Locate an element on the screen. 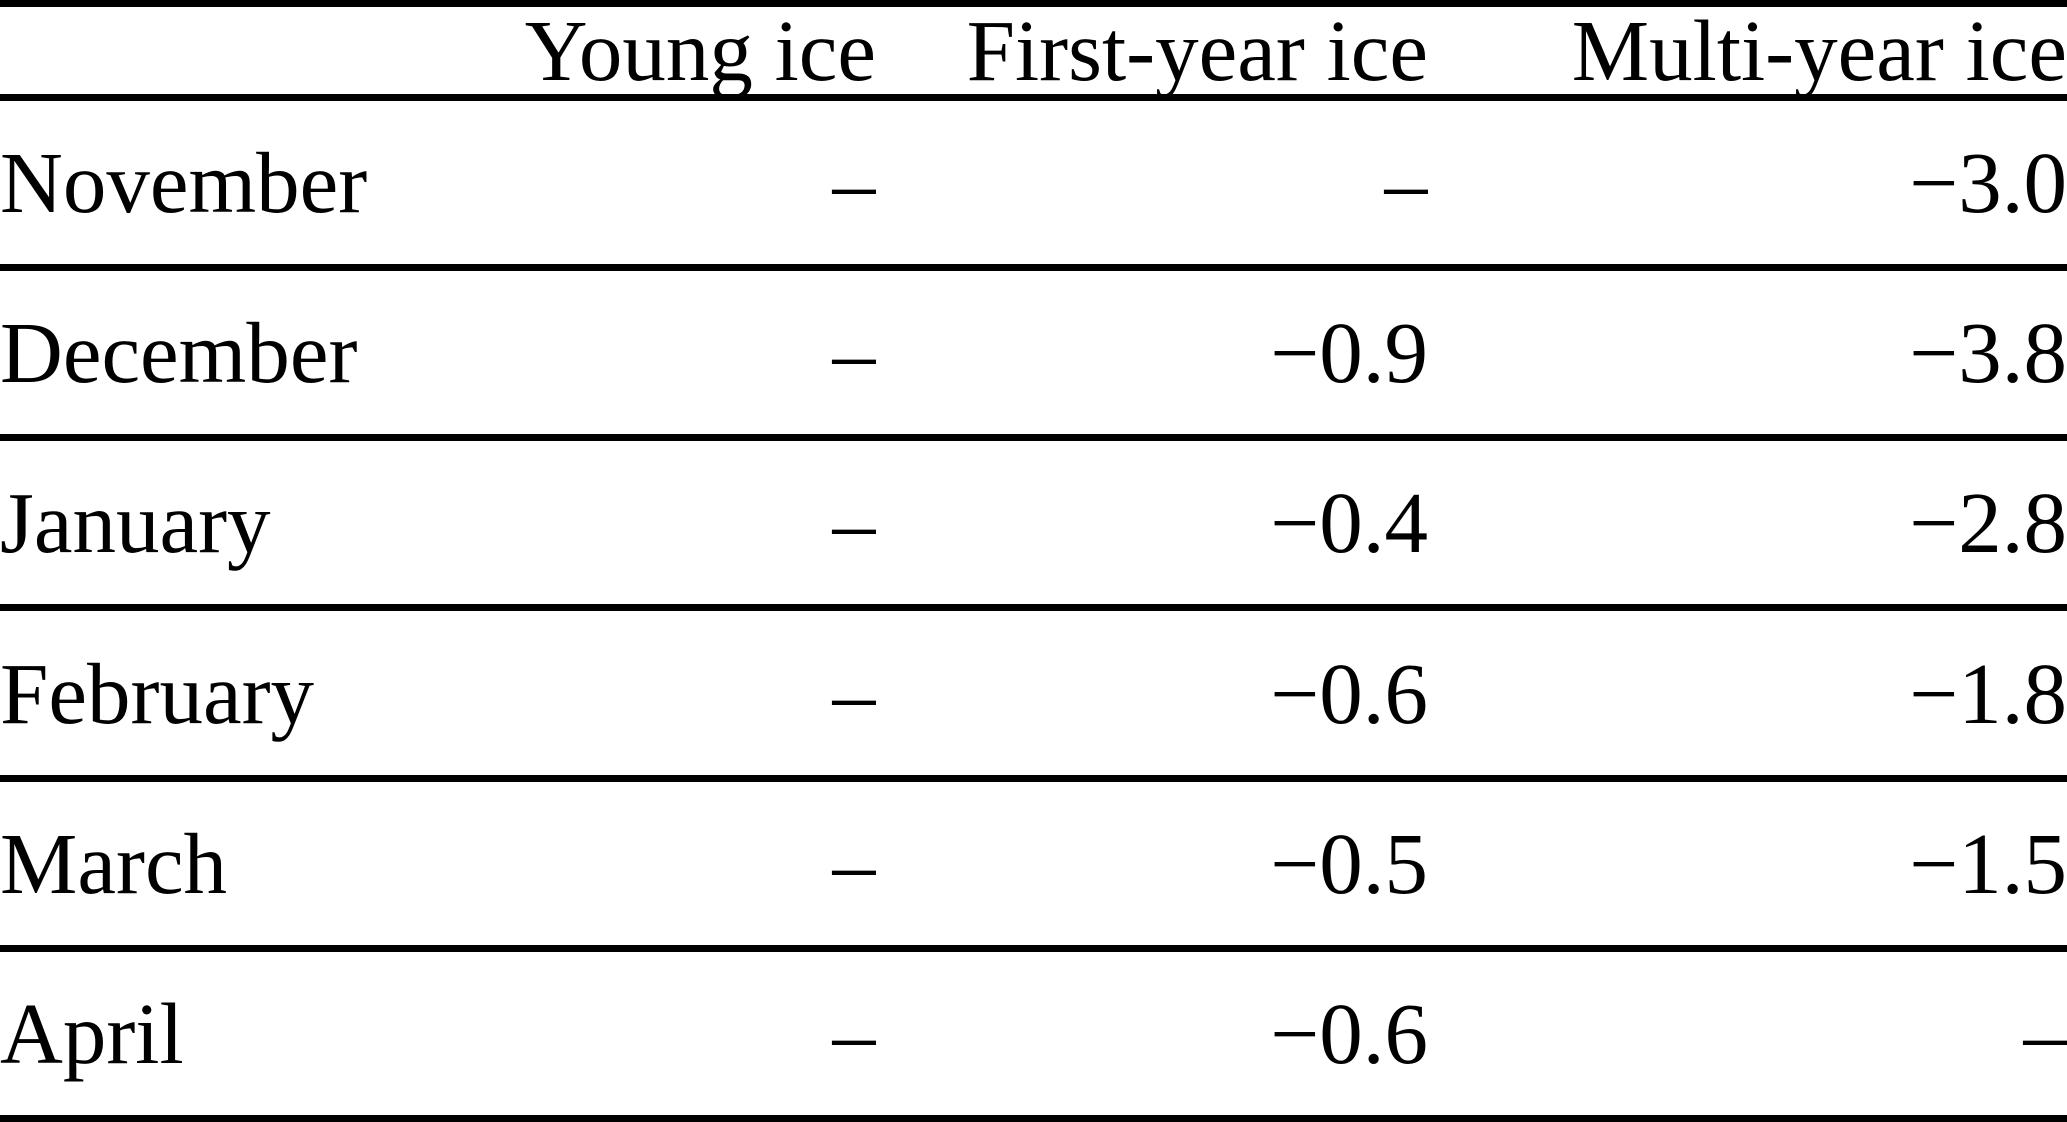  month-cell: March is located at coordinates (114, 863).